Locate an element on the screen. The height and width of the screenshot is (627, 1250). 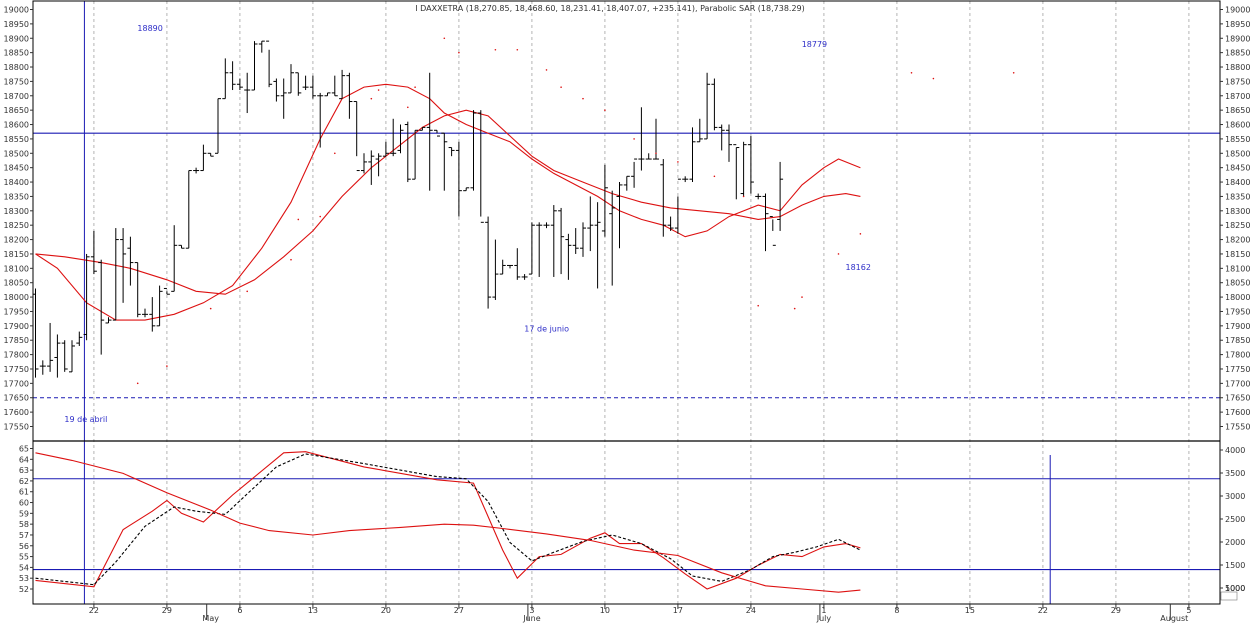
y-tick-label-right: 18550 is located at coordinates (1237, 139).